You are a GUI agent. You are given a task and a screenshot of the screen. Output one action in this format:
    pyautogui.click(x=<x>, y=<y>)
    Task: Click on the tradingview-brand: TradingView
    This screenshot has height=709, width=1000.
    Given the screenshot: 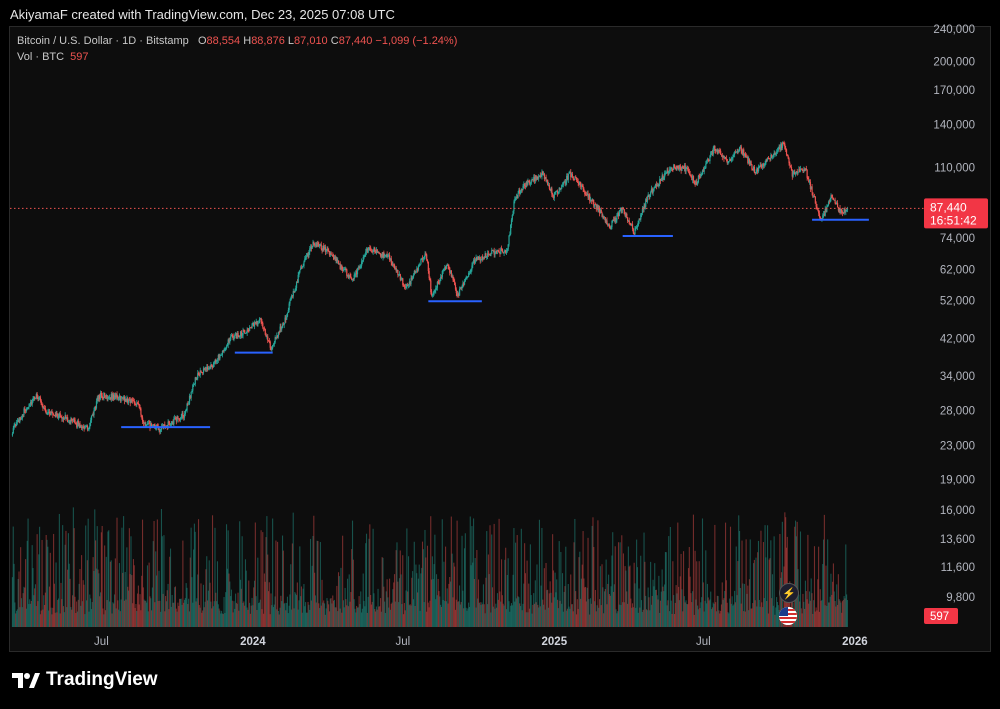 What is the action you would take?
    pyautogui.click(x=85, y=680)
    